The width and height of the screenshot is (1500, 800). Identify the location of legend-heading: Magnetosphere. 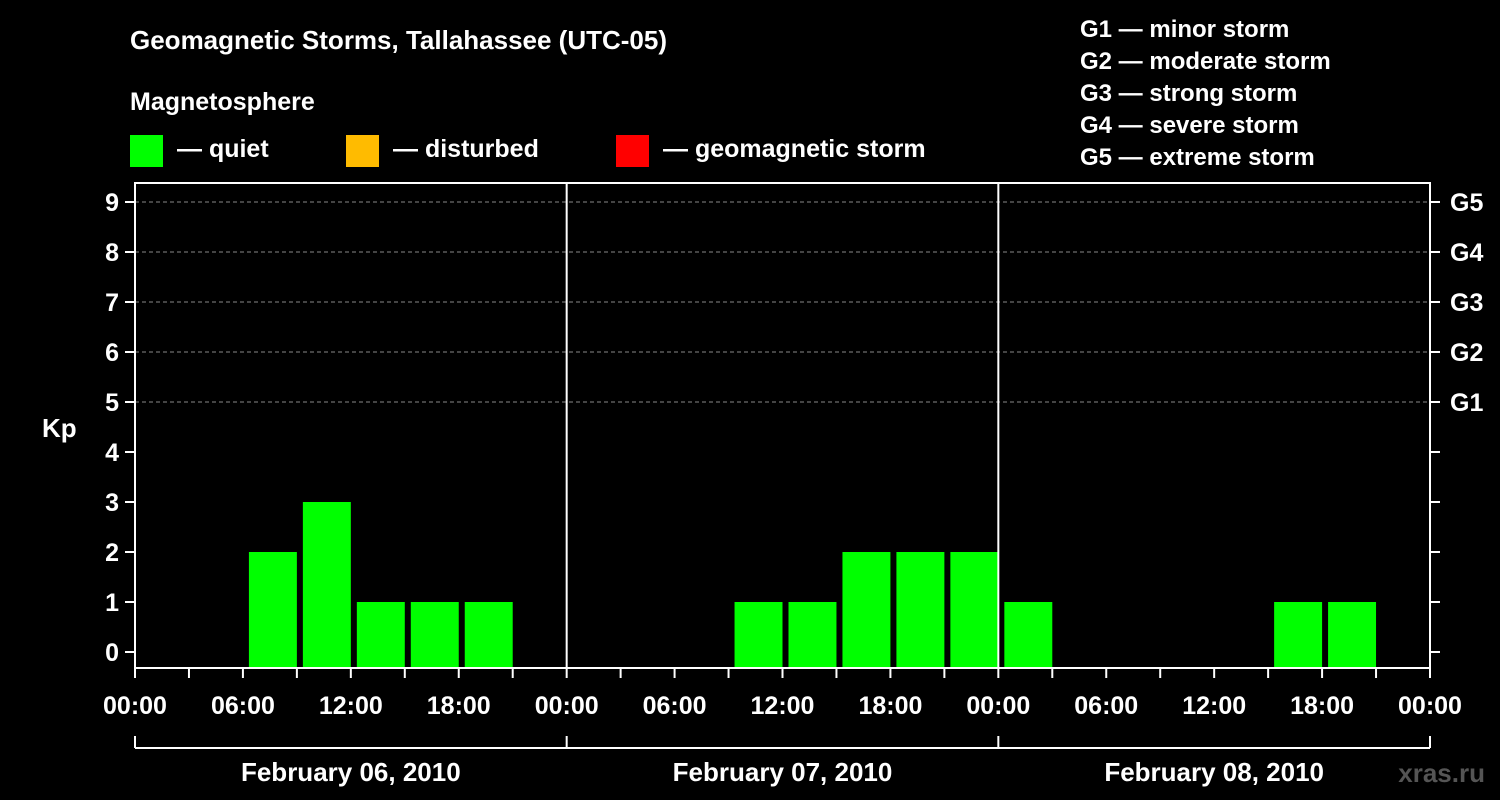
(222, 102).